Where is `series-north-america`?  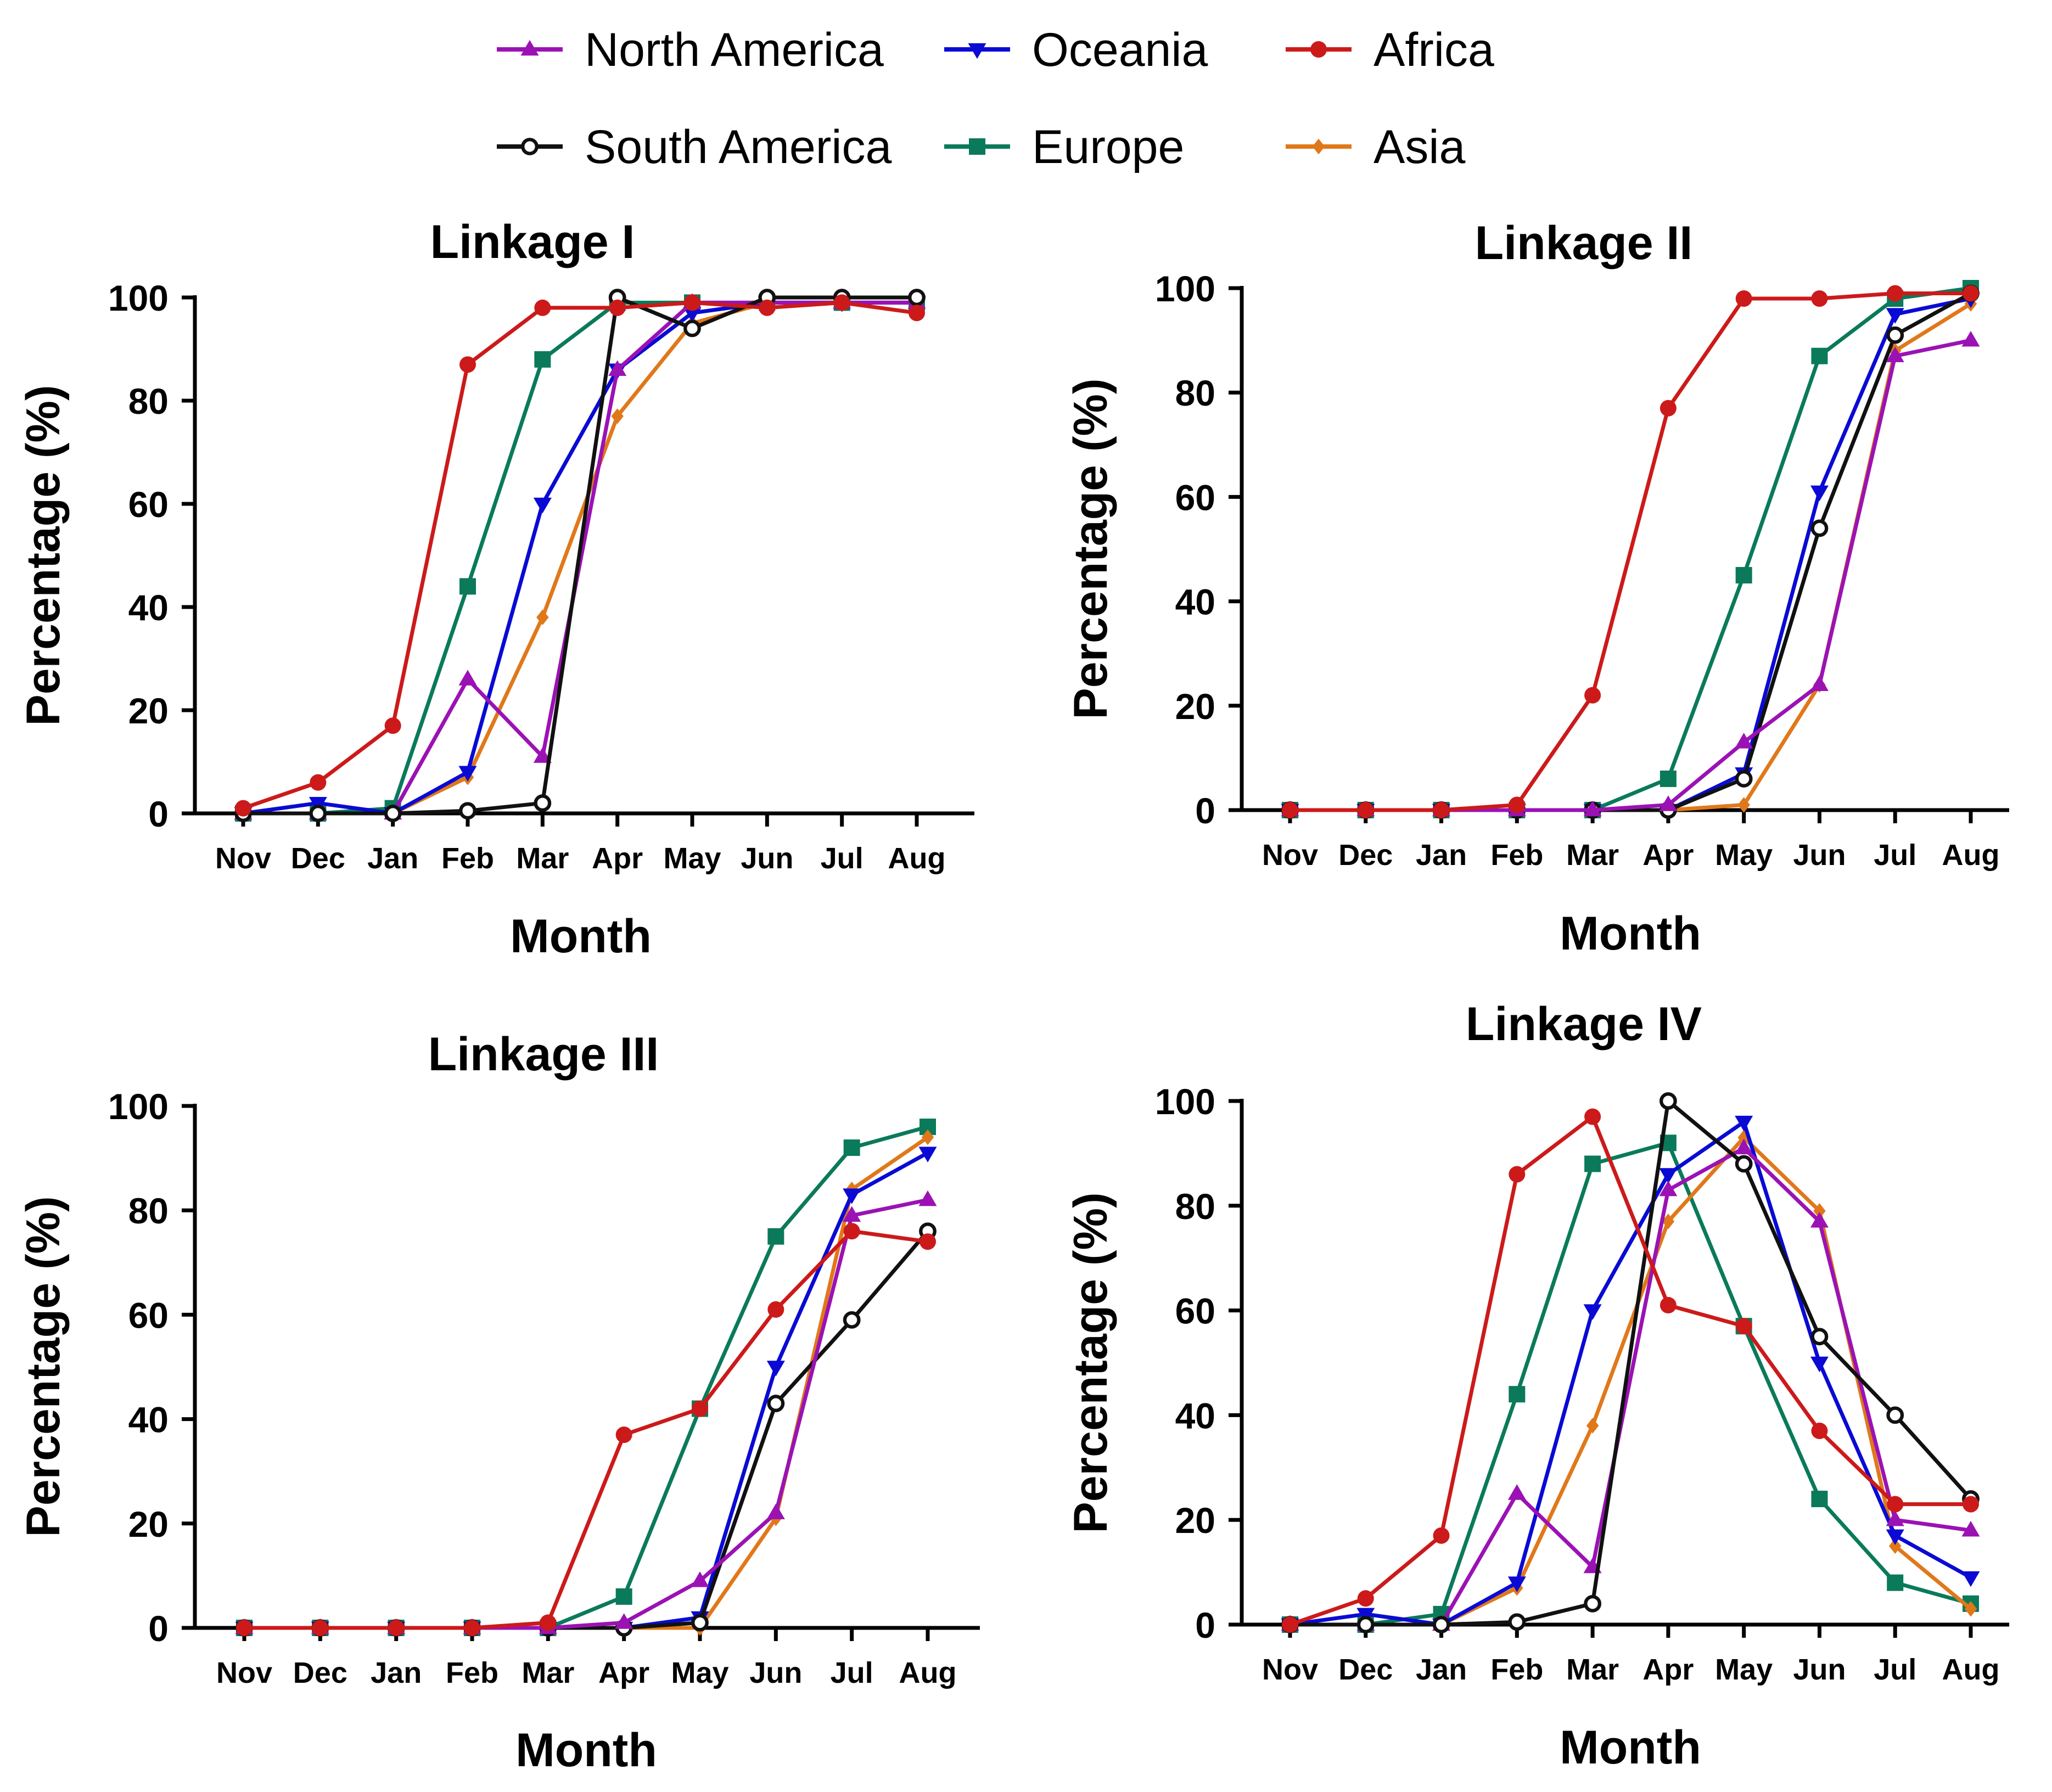
series-north-america is located at coordinates (586, 1412).